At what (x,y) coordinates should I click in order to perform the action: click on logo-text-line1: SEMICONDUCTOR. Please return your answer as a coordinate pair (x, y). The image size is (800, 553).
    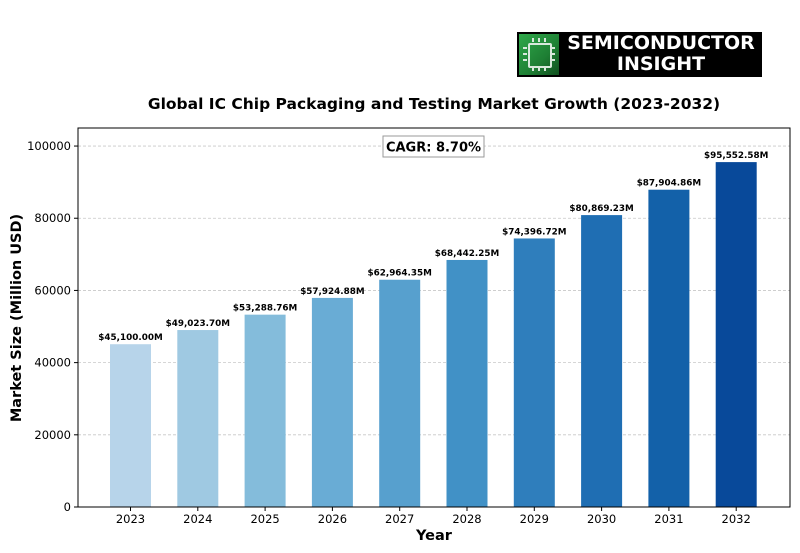
    Looking at the image, I should click on (661, 43).